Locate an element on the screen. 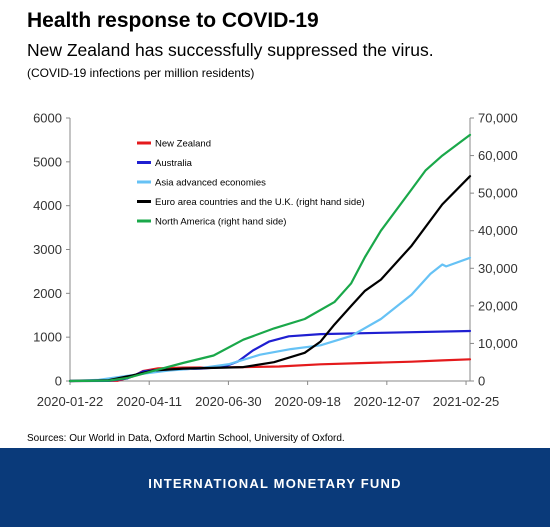 The height and width of the screenshot is (527, 550). y-right-tick-label: 60,000 is located at coordinates (498, 155).